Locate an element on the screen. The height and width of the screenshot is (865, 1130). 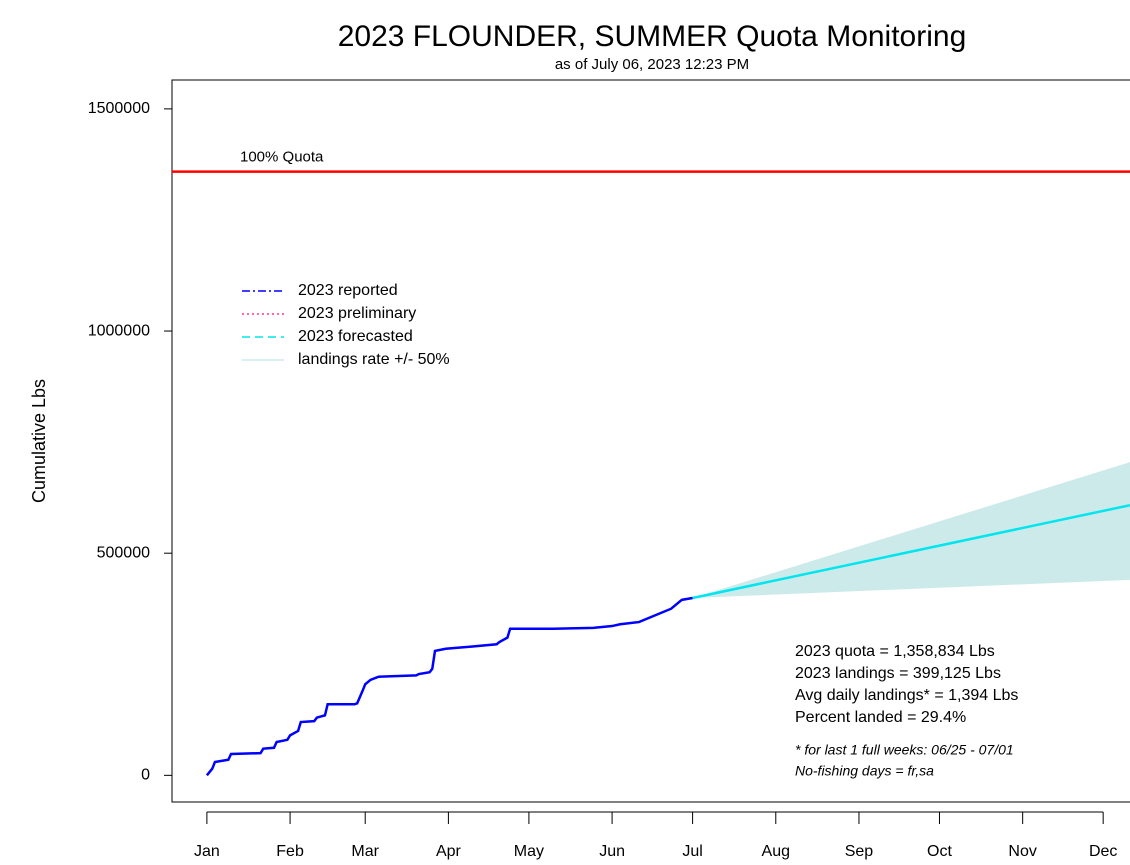
quota-label: 100% Quota is located at coordinates (282, 157).